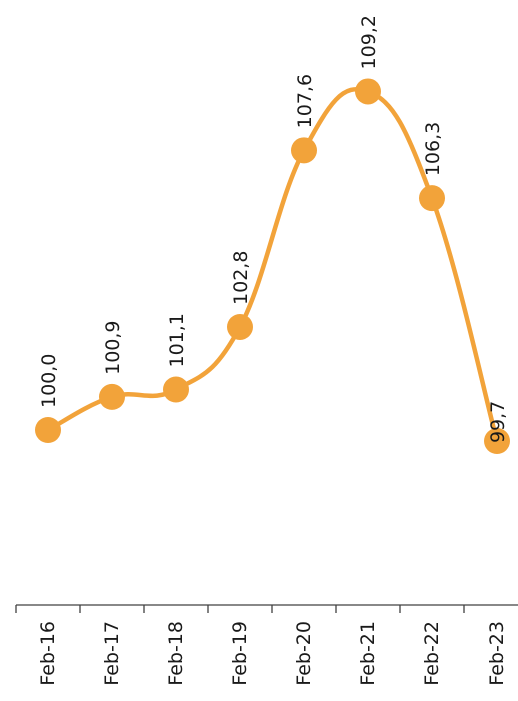 This screenshot has height=701, width=518. Describe the element at coordinates (241, 278) in the screenshot. I see `data-label: 102,8` at that location.